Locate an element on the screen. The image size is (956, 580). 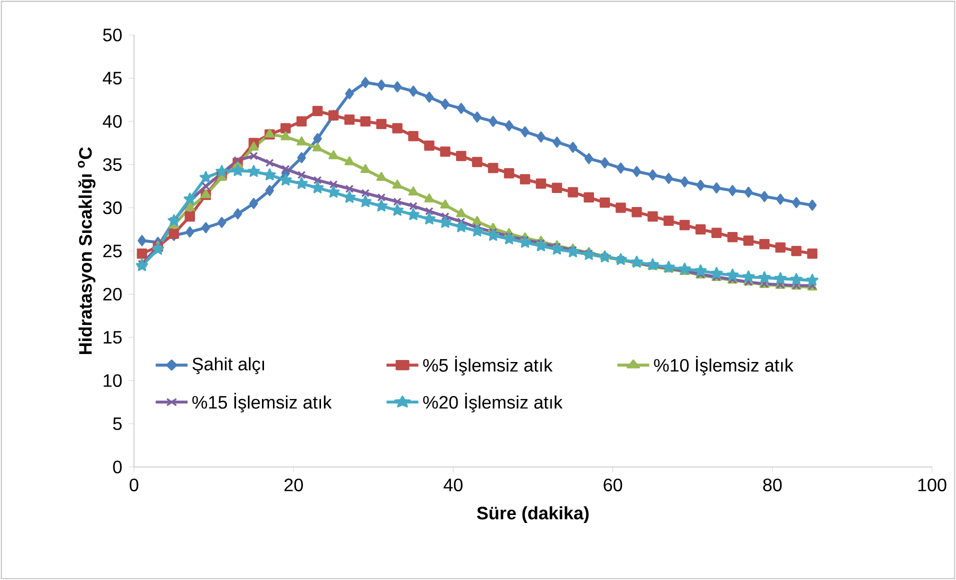
y-tick-label: 50 is located at coordinates (112, 35).